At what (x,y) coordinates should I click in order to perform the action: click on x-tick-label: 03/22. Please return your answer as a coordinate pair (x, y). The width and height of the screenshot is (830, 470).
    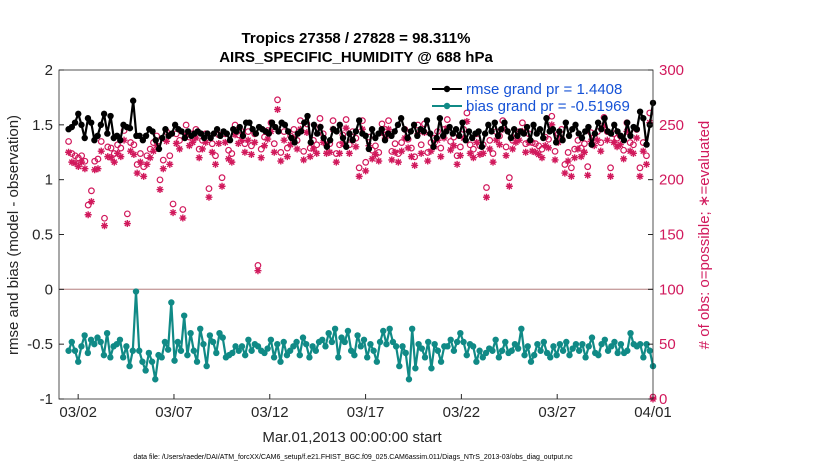
    Looking at the image, I should click on (462, 412).